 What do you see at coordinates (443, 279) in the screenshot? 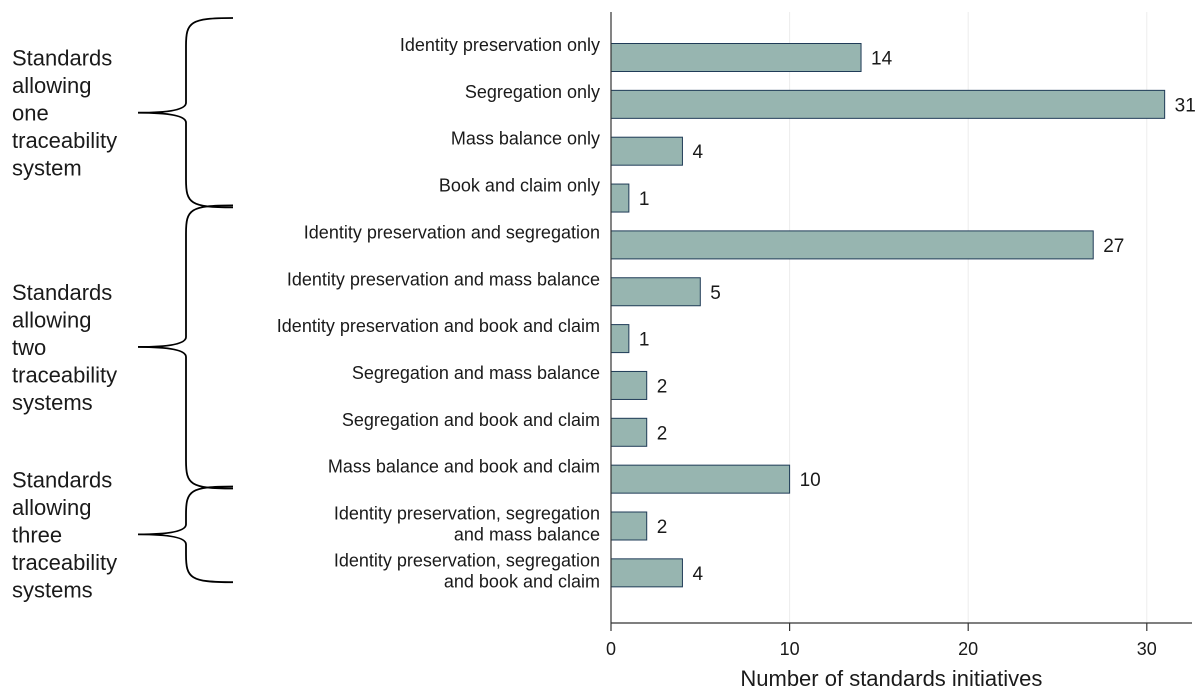
I see `category-label: Identity preservation and mass balance` at bounding box center [443, 279].